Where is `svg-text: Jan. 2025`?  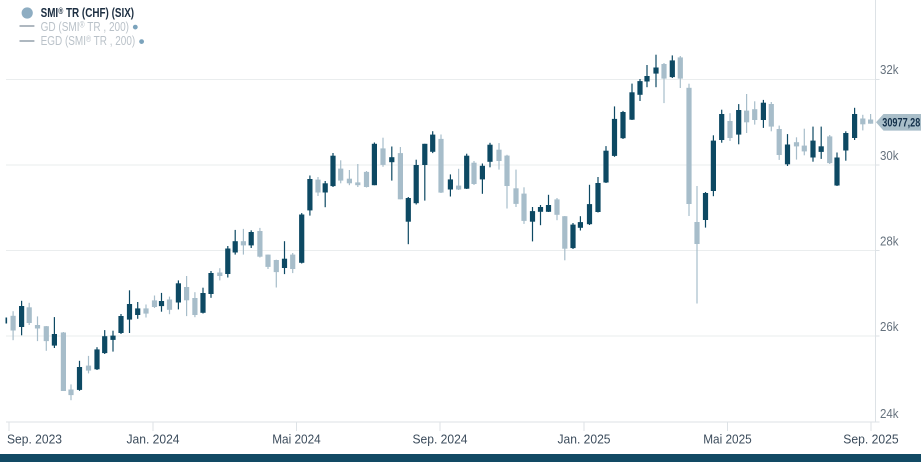
svg-text: Jan. 2025 is located at coordinates (584, 439).